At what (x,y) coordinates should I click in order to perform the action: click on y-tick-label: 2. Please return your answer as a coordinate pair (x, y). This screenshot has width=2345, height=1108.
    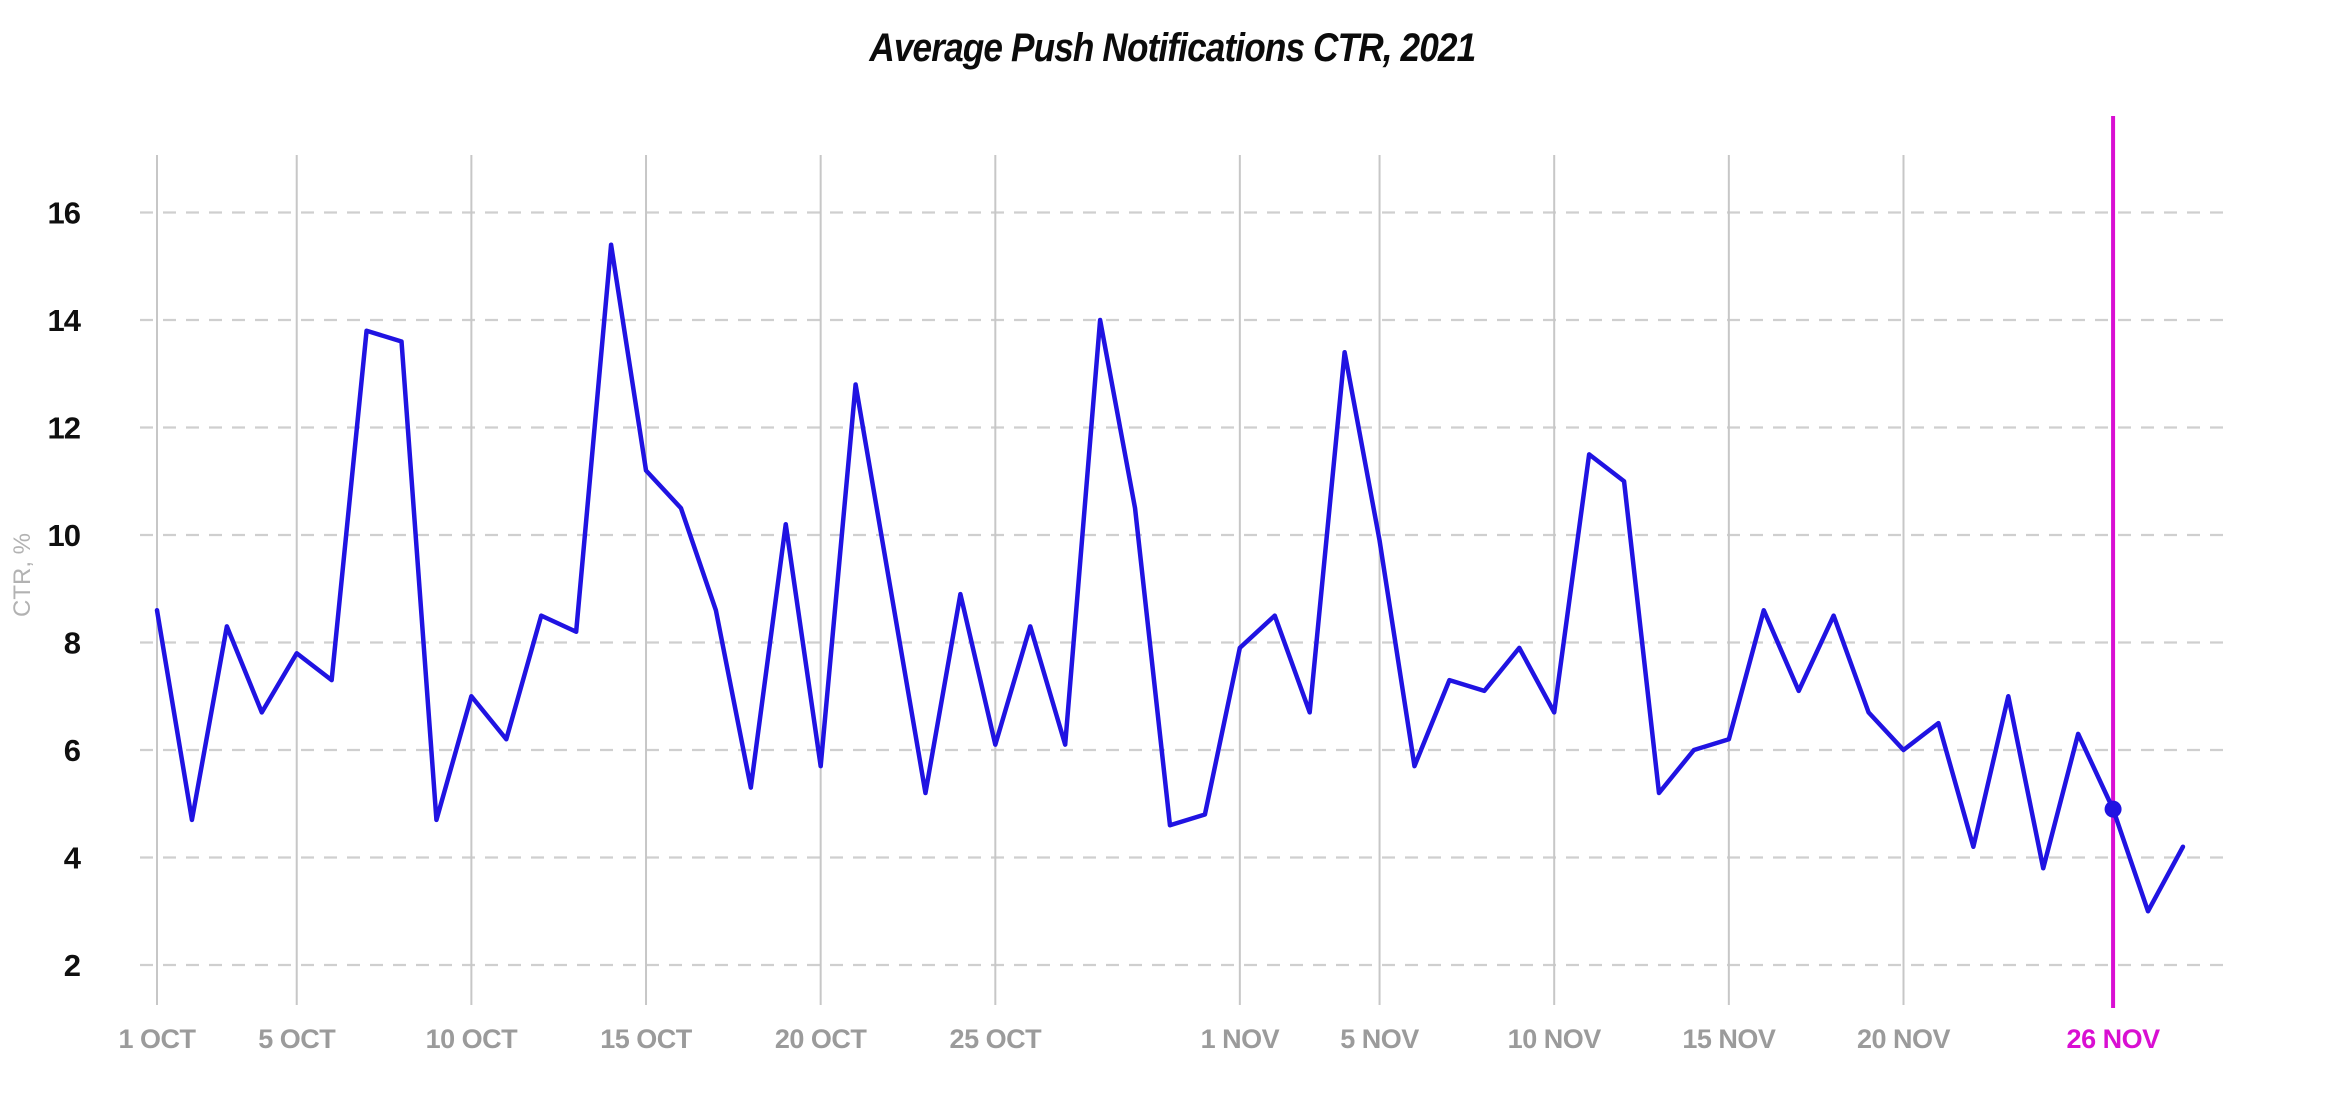
    Looking at the image, I should click on (72, 965).